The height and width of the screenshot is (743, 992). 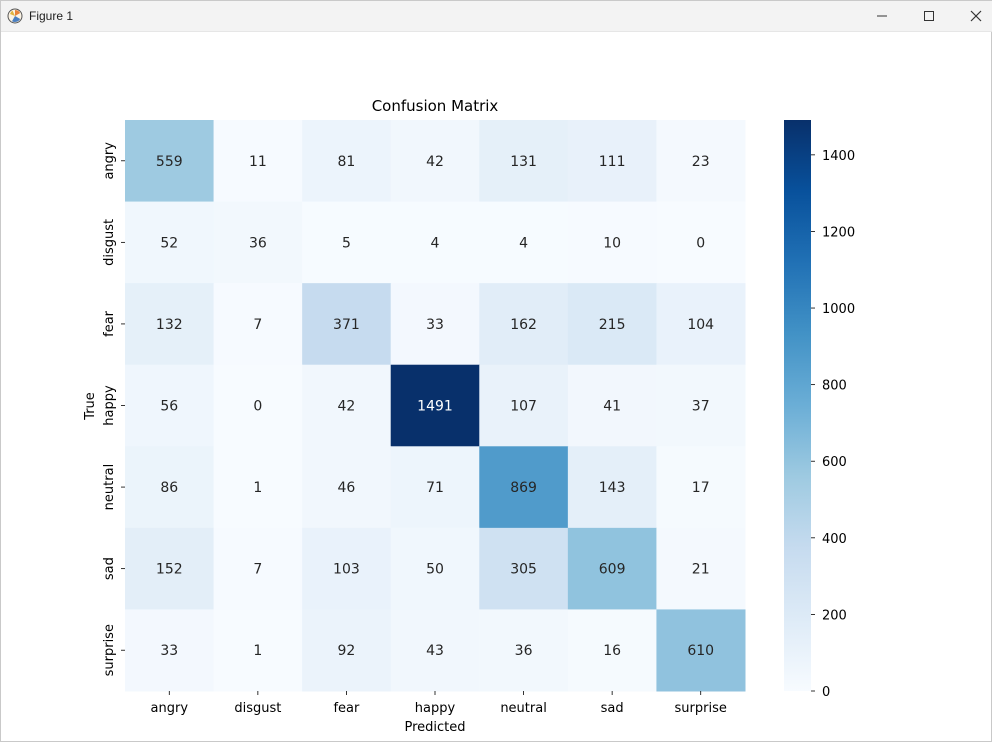 I want to click on cell-value-label: 23, so click(x=701, y=162).